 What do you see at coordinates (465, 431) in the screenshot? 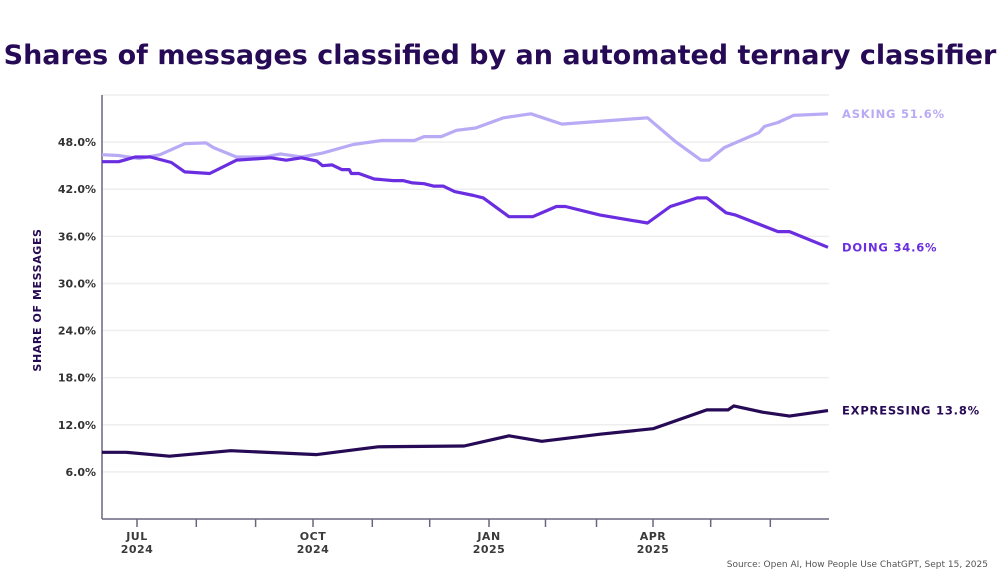
I see `series-line-expressing` at bounding box center [465, 431].